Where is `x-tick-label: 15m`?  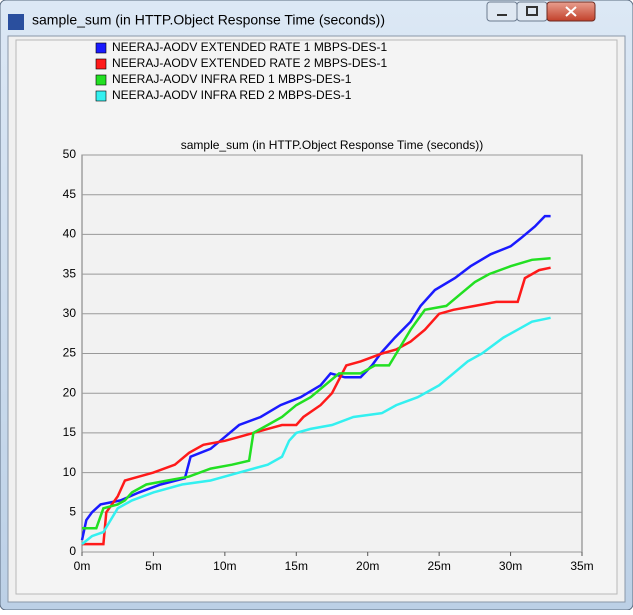 x-tick-label: 15m is located at coordinates (296, 566).